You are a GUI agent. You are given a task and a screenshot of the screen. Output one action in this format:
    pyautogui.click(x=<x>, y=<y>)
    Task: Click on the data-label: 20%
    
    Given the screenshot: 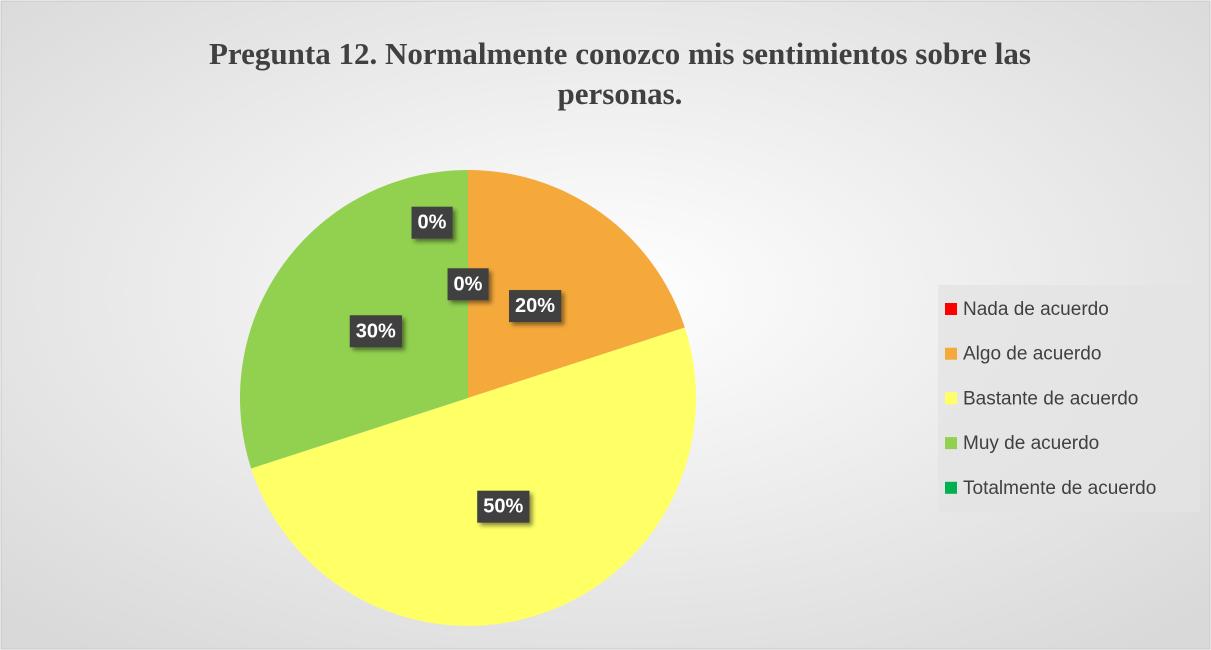 What is the action you would take?
    pyautogui.click(x=535, y=306)
    